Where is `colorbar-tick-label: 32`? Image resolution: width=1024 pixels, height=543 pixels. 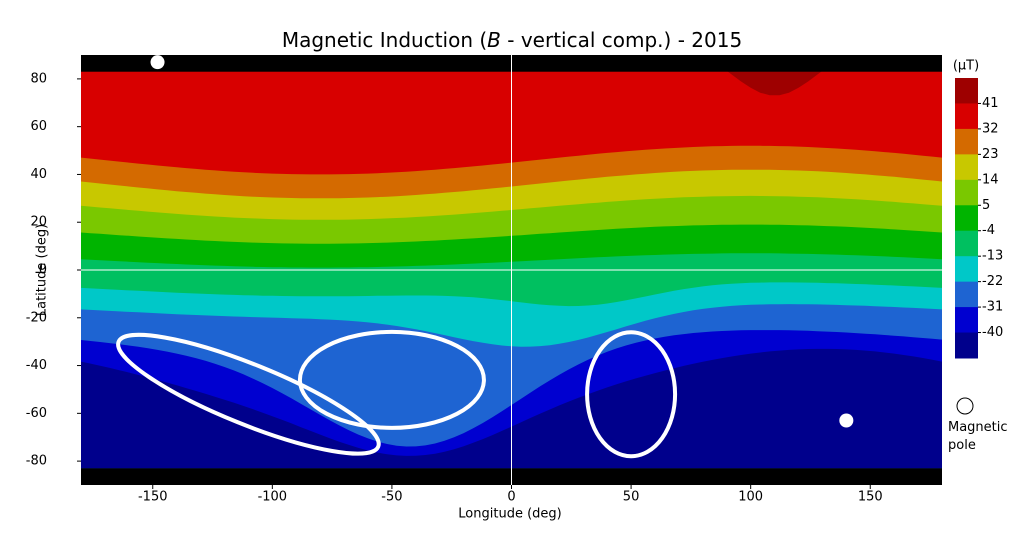 colorbar-tick-label: 32 is located at coordinates (990, 128).